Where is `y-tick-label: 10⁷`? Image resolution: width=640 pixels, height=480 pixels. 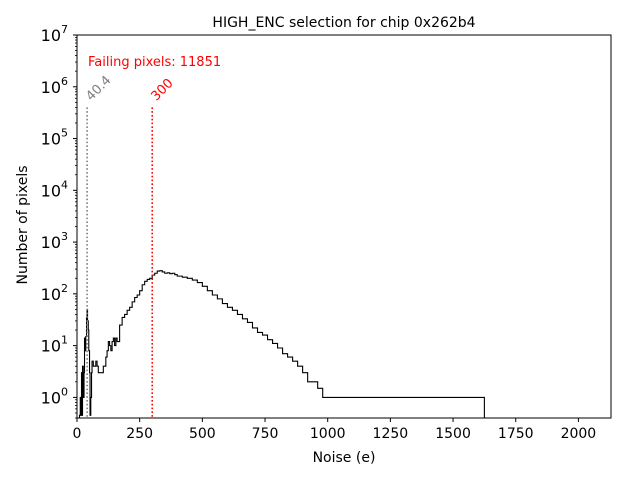 y-tick-label: 10⁷ is located at coordinates (54, 34).